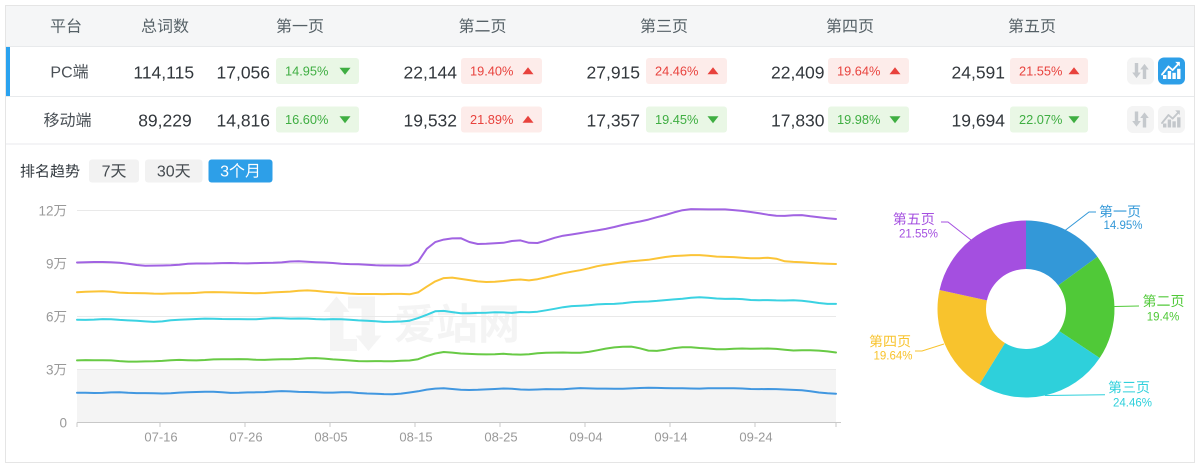 The width and height of the screenshot is (1200, 474). Describe the element at coordinates (50, 316) in the screenshot. I see `svg-text: 6` at that location.